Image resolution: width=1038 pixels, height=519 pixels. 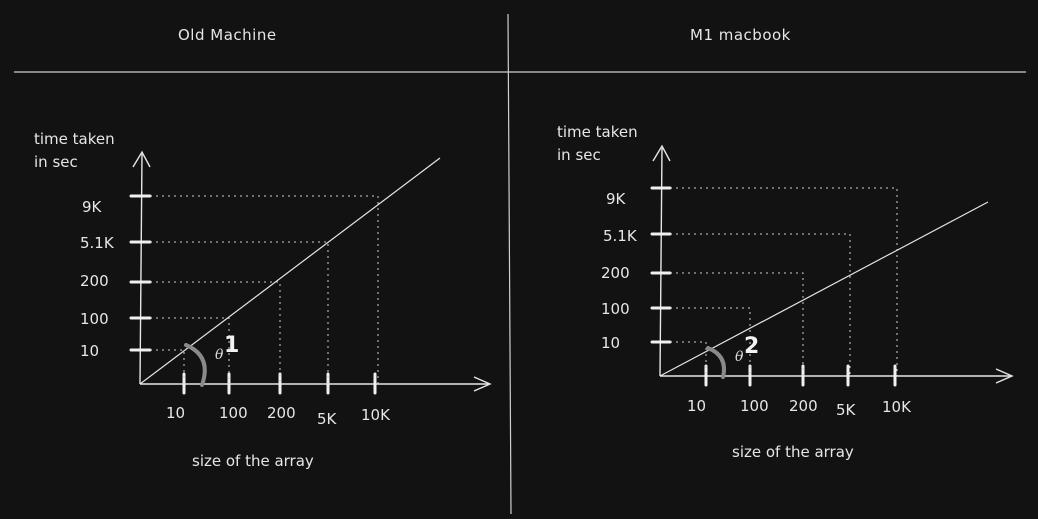 What do you see at coordinates (231, 345) in the screenshot?
I see `marker-number: 1` at bounding box center [231, 345].